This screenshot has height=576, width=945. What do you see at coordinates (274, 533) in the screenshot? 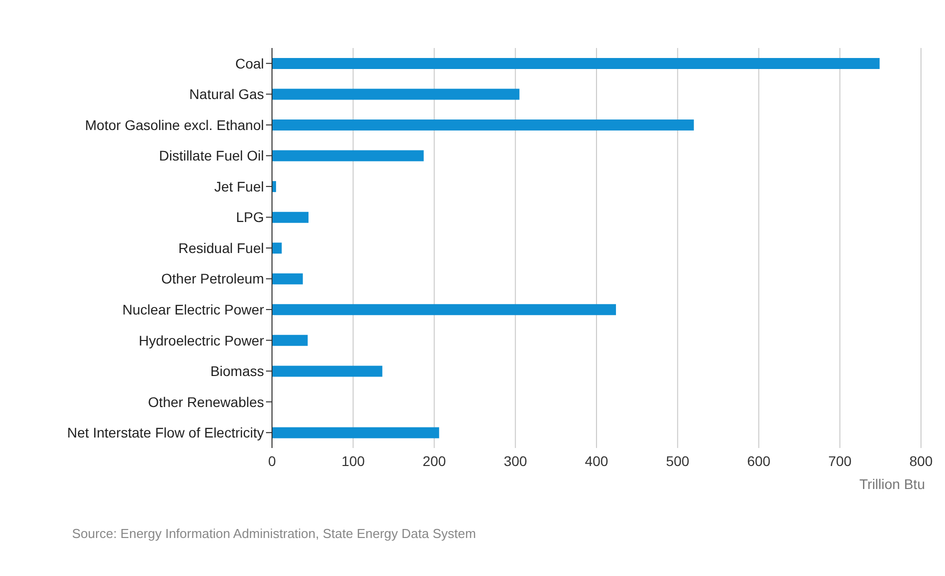
I see `source-note: Source: Energy Information Administration, State Energy Data System` at bounding box center [274, 533].